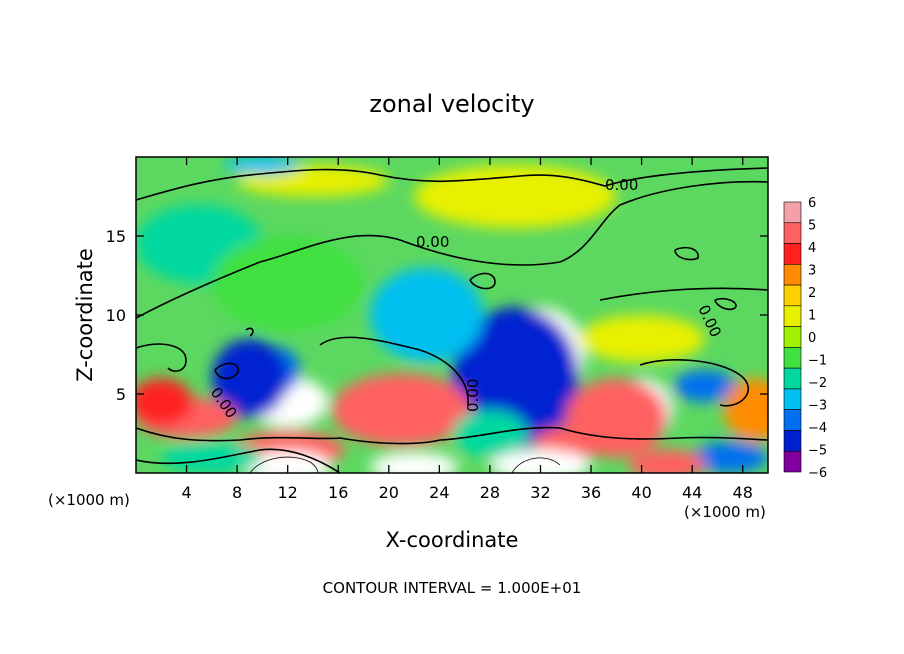 Image resolution: width=904 pixels, height=654 pixels. What do you see at coordinates (812, 271) in the screenshot?
I see `colorbar-label: 3` at bounding box center [812, 271].